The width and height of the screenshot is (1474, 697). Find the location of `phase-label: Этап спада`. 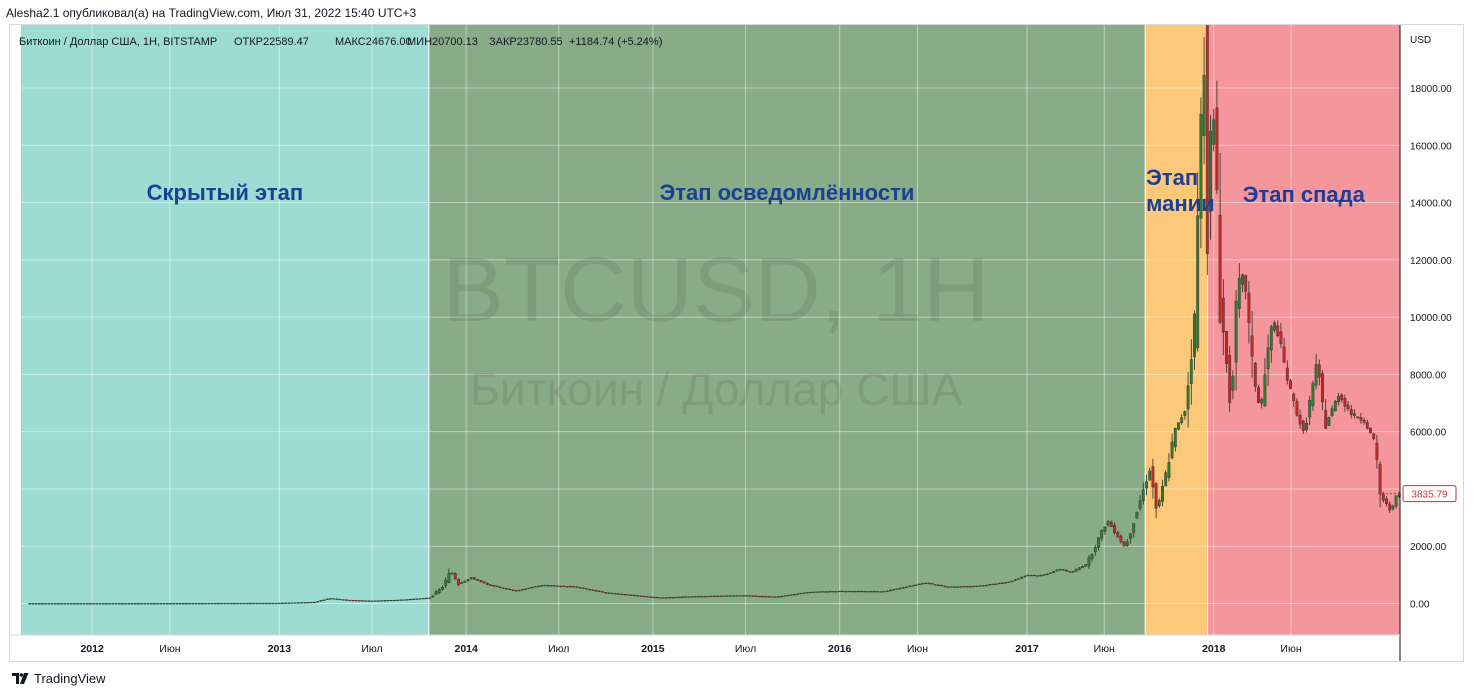

phase-label: Этап спада is located at coordinates (1304, 194).